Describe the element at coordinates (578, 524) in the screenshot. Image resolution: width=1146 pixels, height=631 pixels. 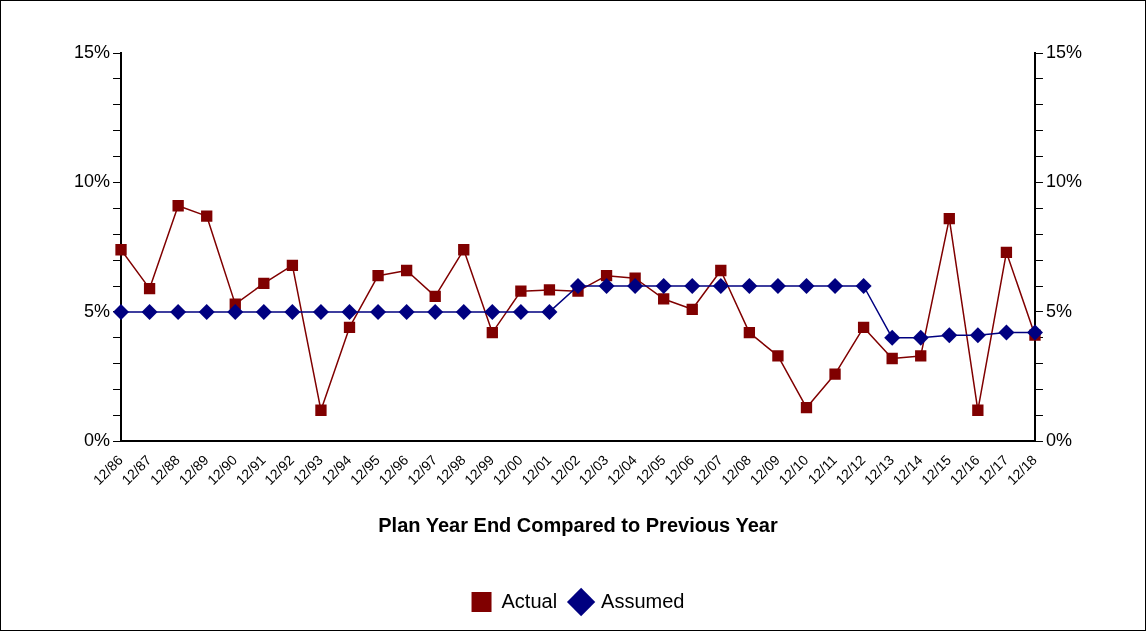
I see `x-axis-title: Plan Year End Compared to Previous Year` at that location.